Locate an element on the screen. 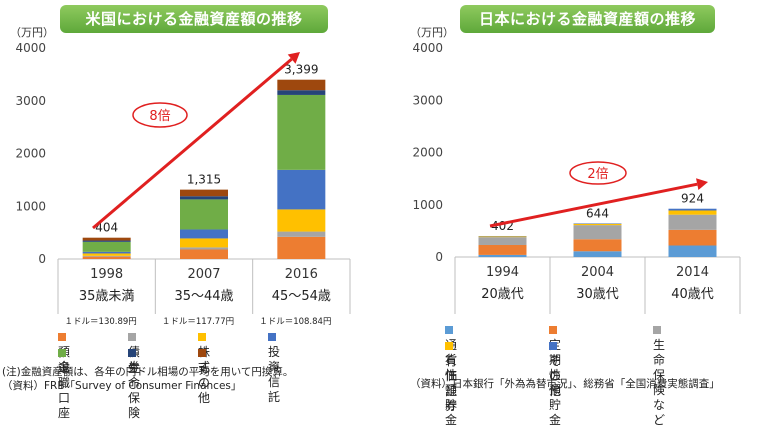 The image size is (780, 428). jp-category-label: 1994 is located at coordinates (502, 272).